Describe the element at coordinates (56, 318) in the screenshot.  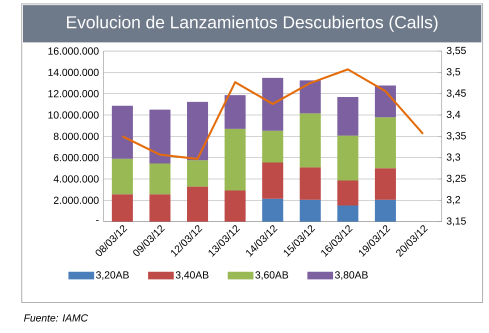
I see `source-note: Fuente: IAMC` at that location.